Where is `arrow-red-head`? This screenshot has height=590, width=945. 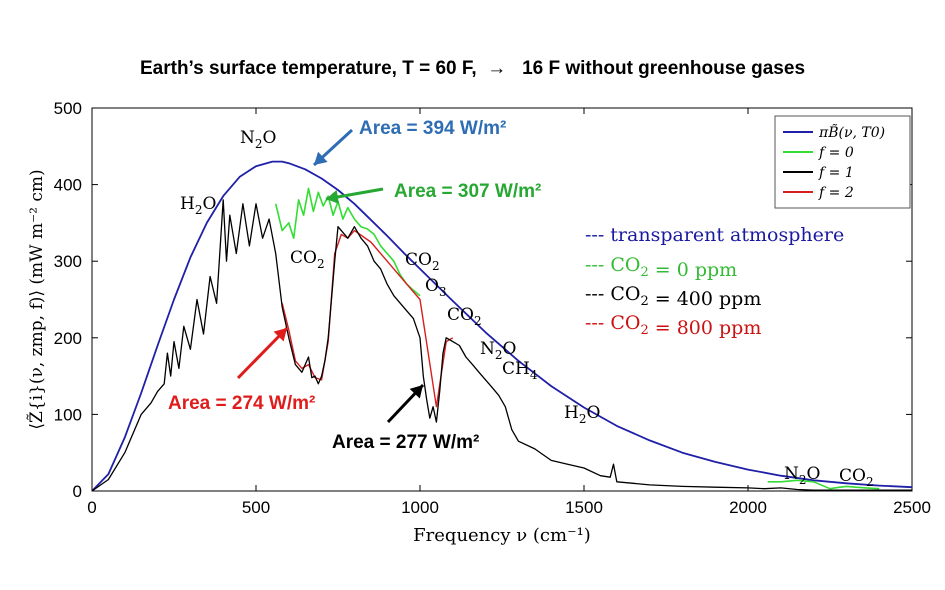
arrow-red-head is located at coordinates (280, 335).